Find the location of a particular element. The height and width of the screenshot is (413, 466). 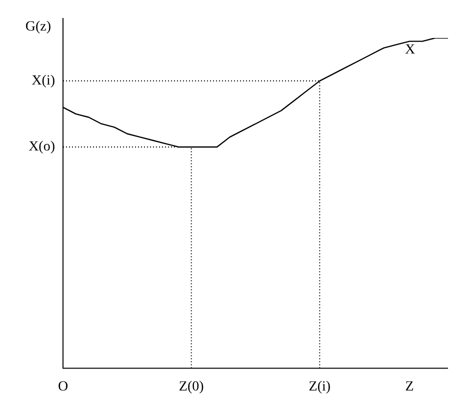

x-tick-label: Z is located at coordinates (409, 386).